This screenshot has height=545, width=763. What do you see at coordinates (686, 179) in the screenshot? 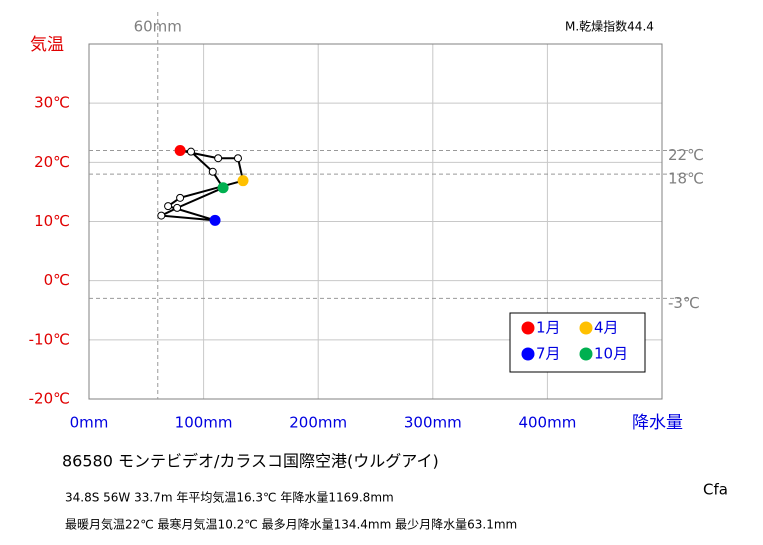
I see `reference-label: 18℃` at bounding box center [686, 179].